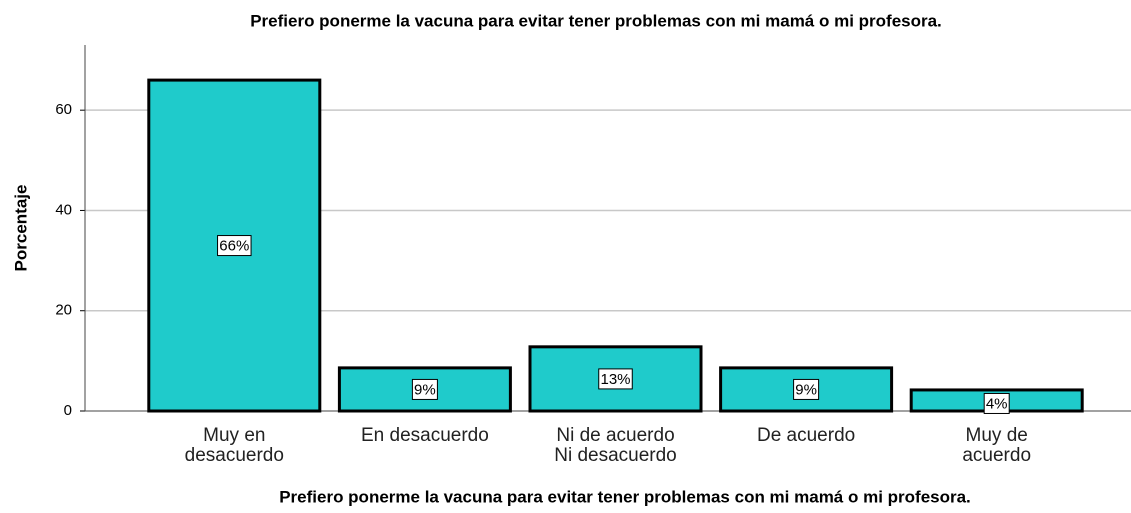 The image size is (1131, 513). I want to click on y-tick-label: 20, so click(63, 310).